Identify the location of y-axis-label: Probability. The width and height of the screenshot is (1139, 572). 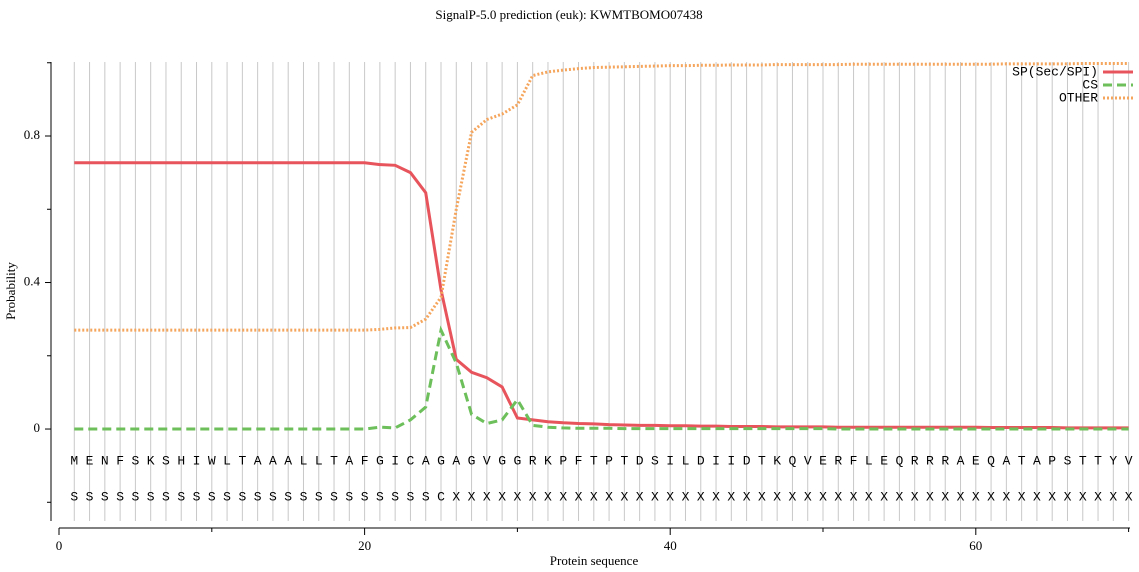
(10, 291).